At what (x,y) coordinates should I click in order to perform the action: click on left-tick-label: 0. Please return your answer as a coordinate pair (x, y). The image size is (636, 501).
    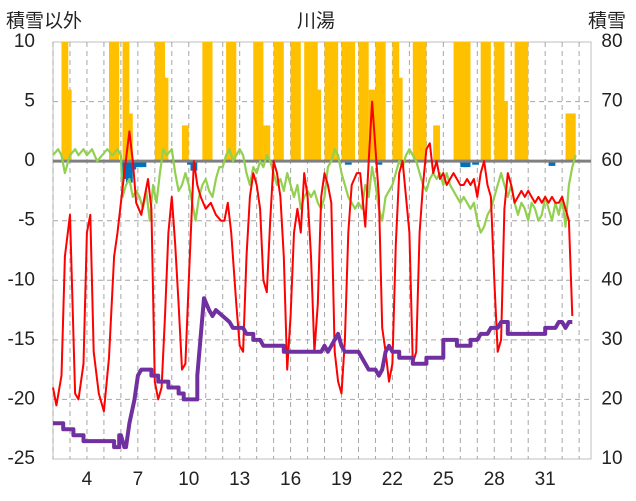
    Looking at the image, I should click on (29, 160).